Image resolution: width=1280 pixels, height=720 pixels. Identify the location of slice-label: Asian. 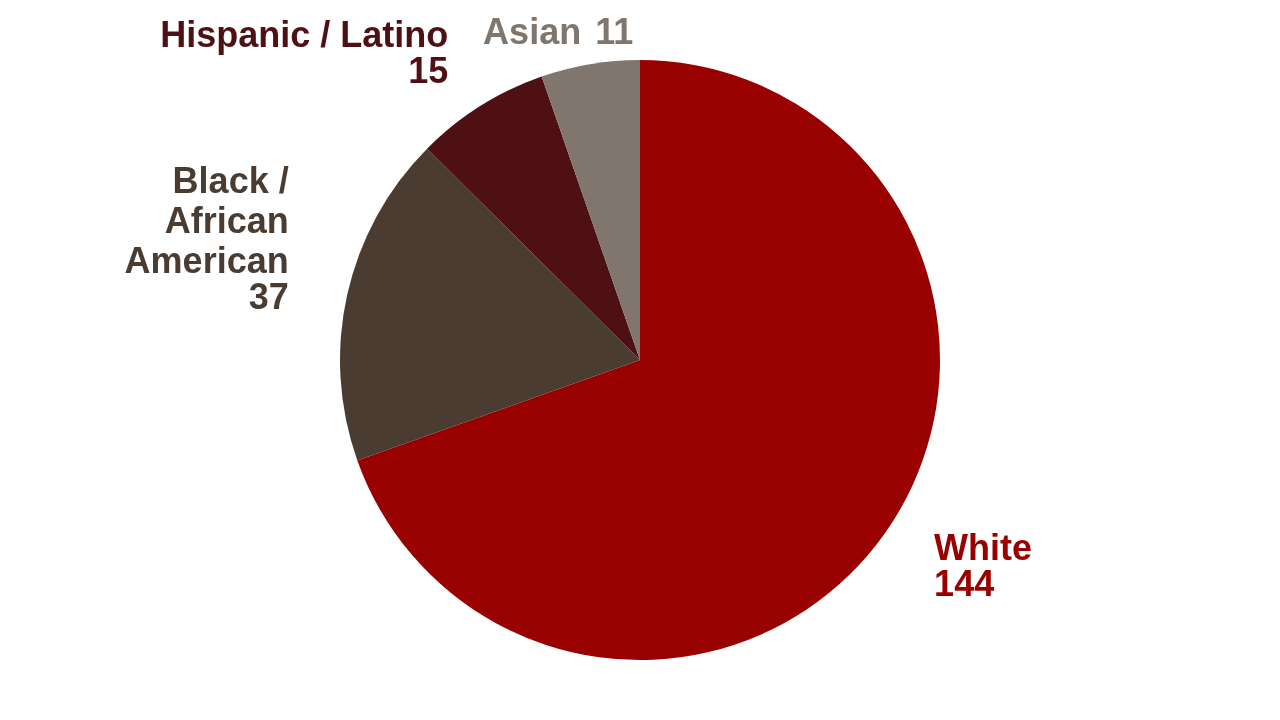
(532, 32).